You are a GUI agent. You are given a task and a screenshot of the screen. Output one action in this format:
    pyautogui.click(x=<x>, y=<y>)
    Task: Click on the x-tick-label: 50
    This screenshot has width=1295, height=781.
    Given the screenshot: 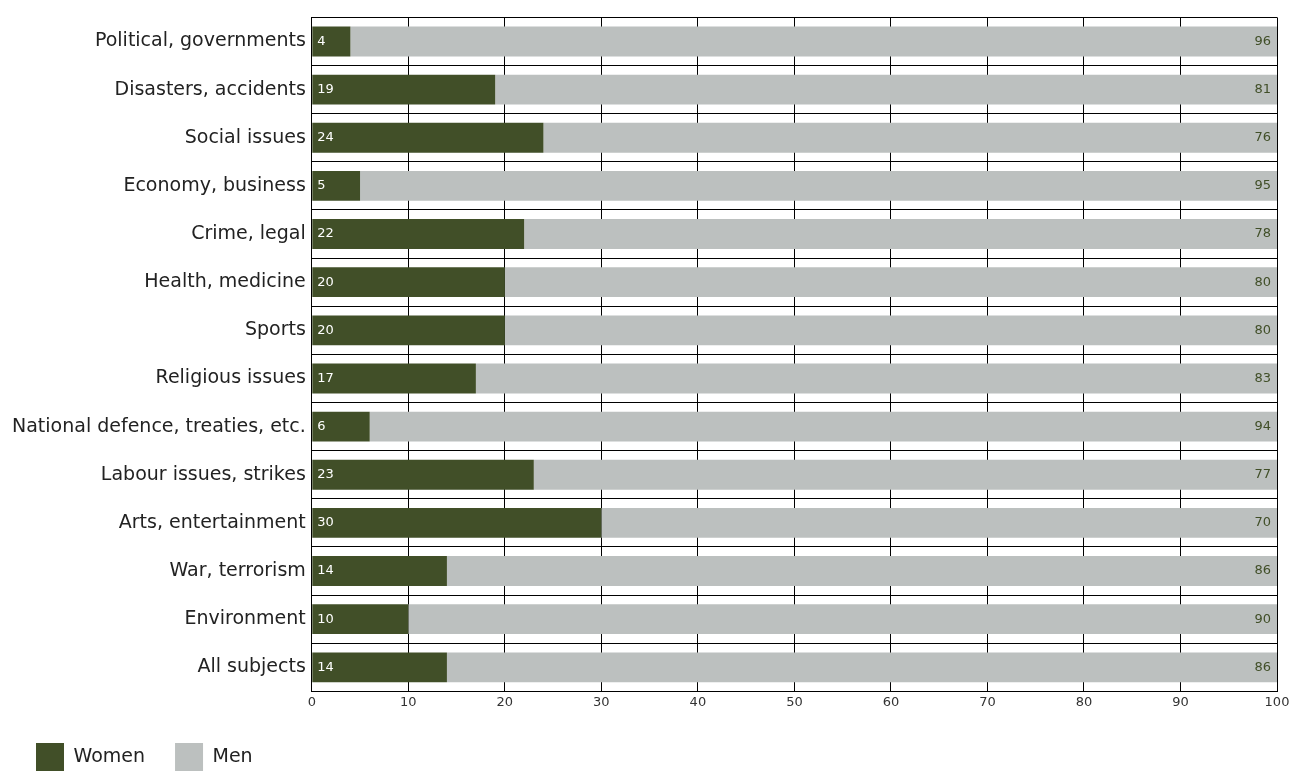 What is the action you would take?
    pyautogui.click(x=794, y=701)
    